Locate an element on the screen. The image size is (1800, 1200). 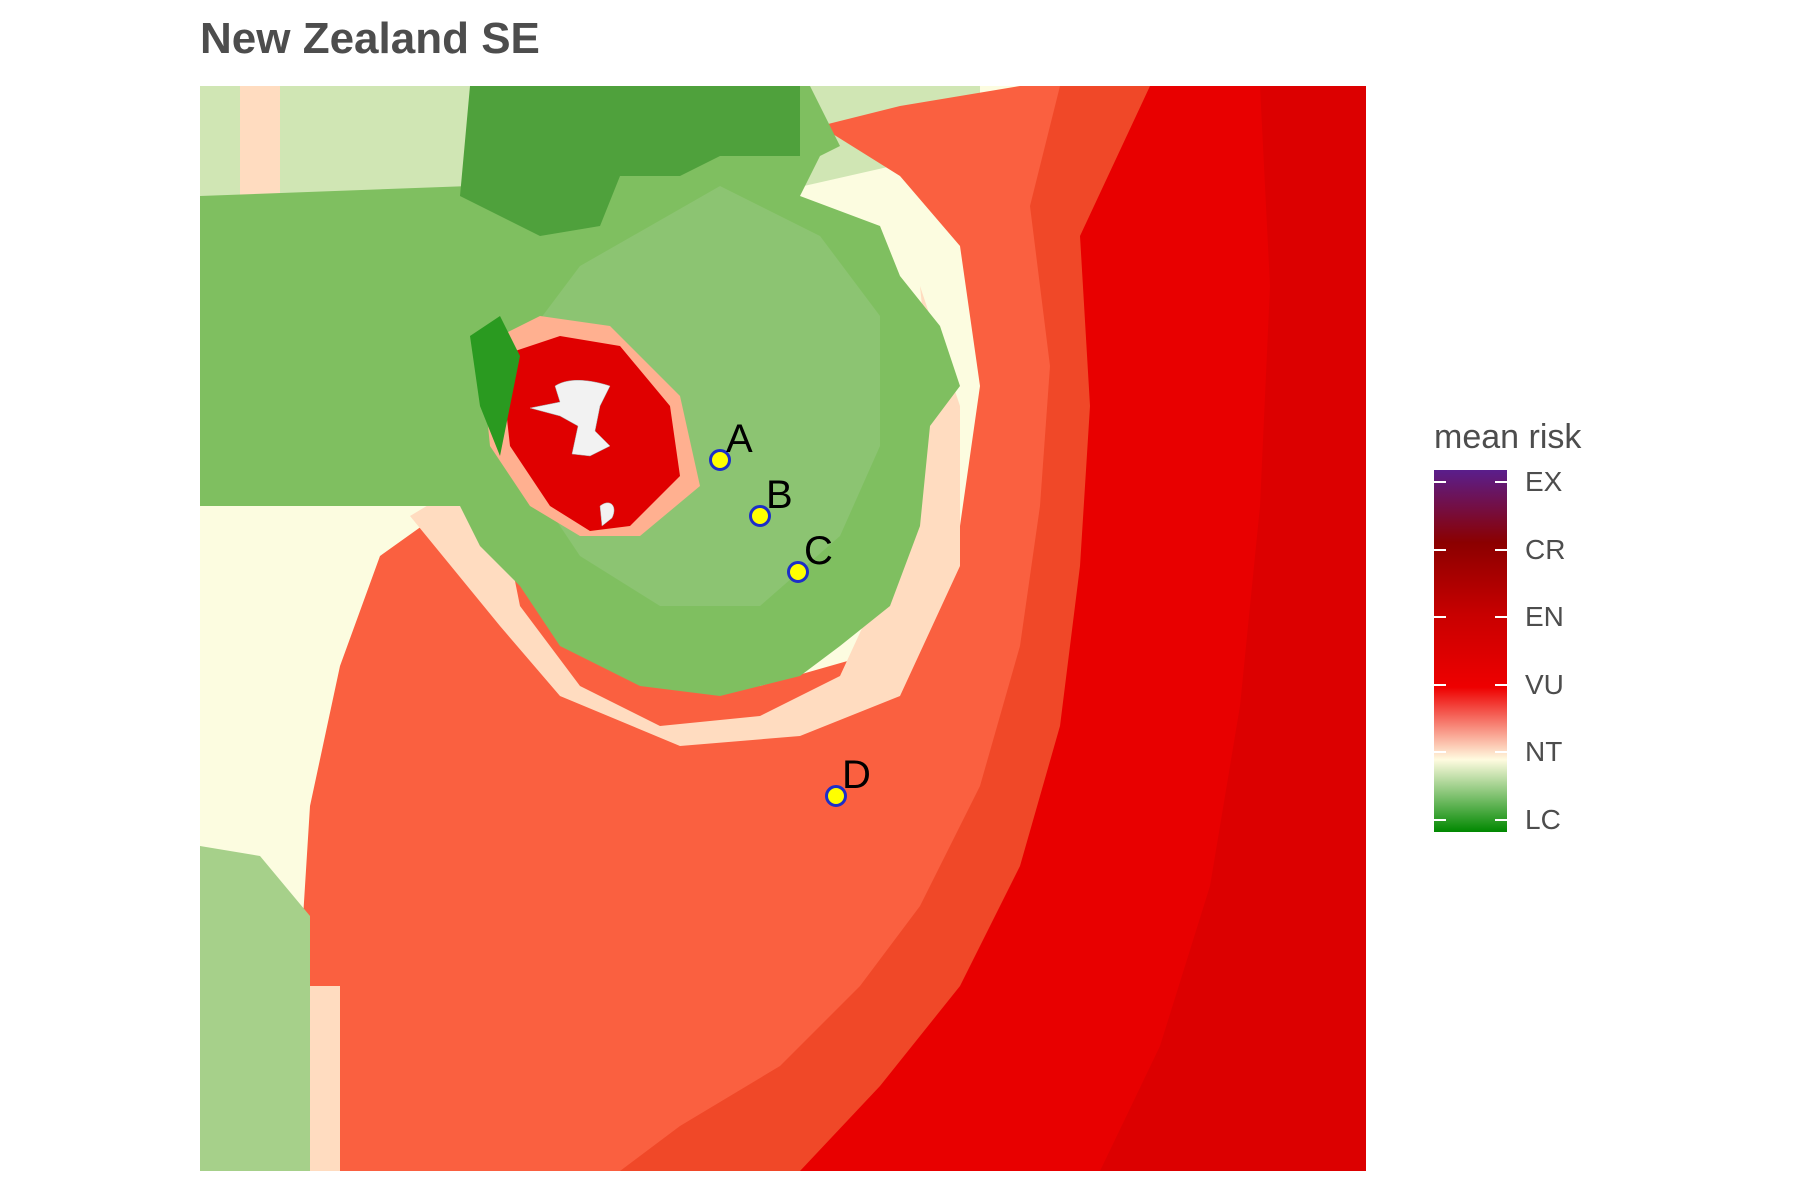
site-c: C is located at coordinates (810, 556).